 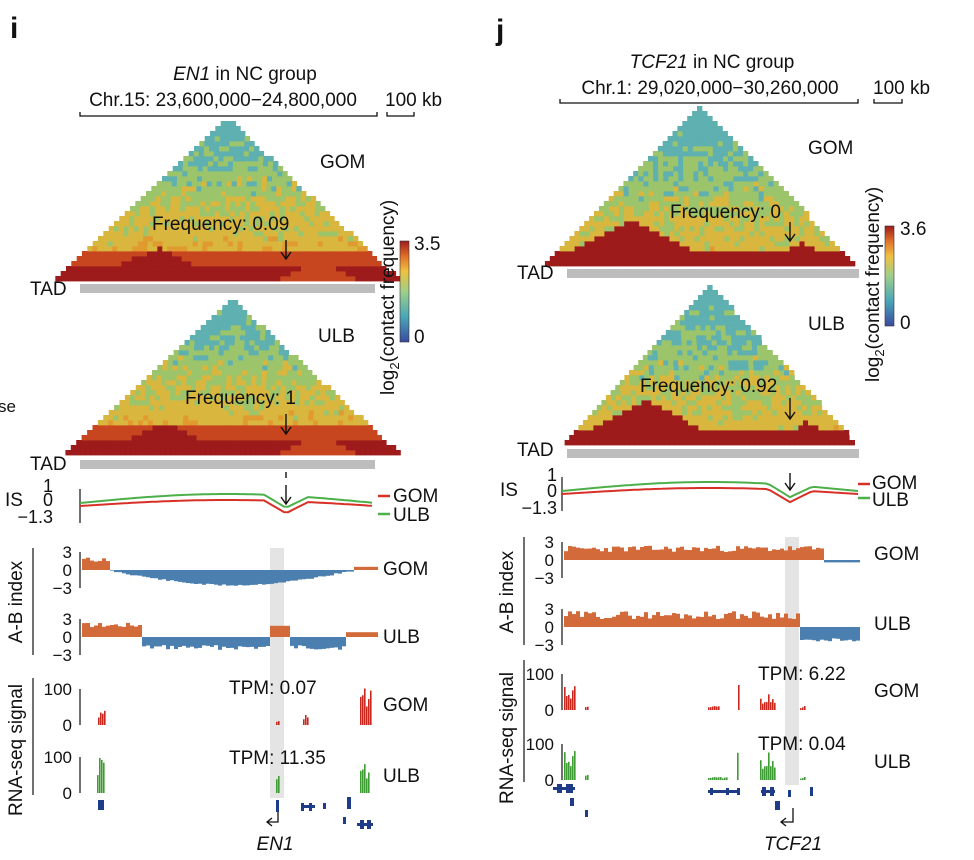 I want to click on panel-i-ab-gom-track: 30−3, so click(x=215, y=570).